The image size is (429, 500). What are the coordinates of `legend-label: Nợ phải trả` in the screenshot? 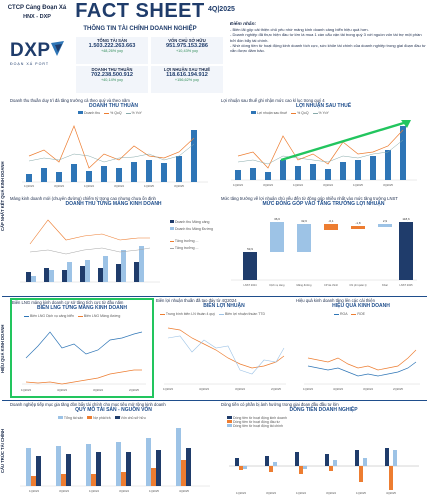 It's located at (102, 418).